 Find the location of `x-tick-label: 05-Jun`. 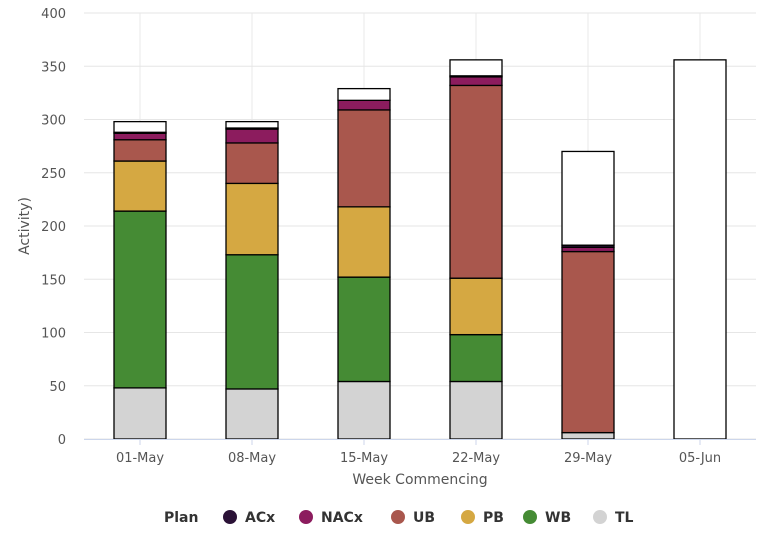

x-tick-label: 05-Jun is located at coordinates (700, 458).